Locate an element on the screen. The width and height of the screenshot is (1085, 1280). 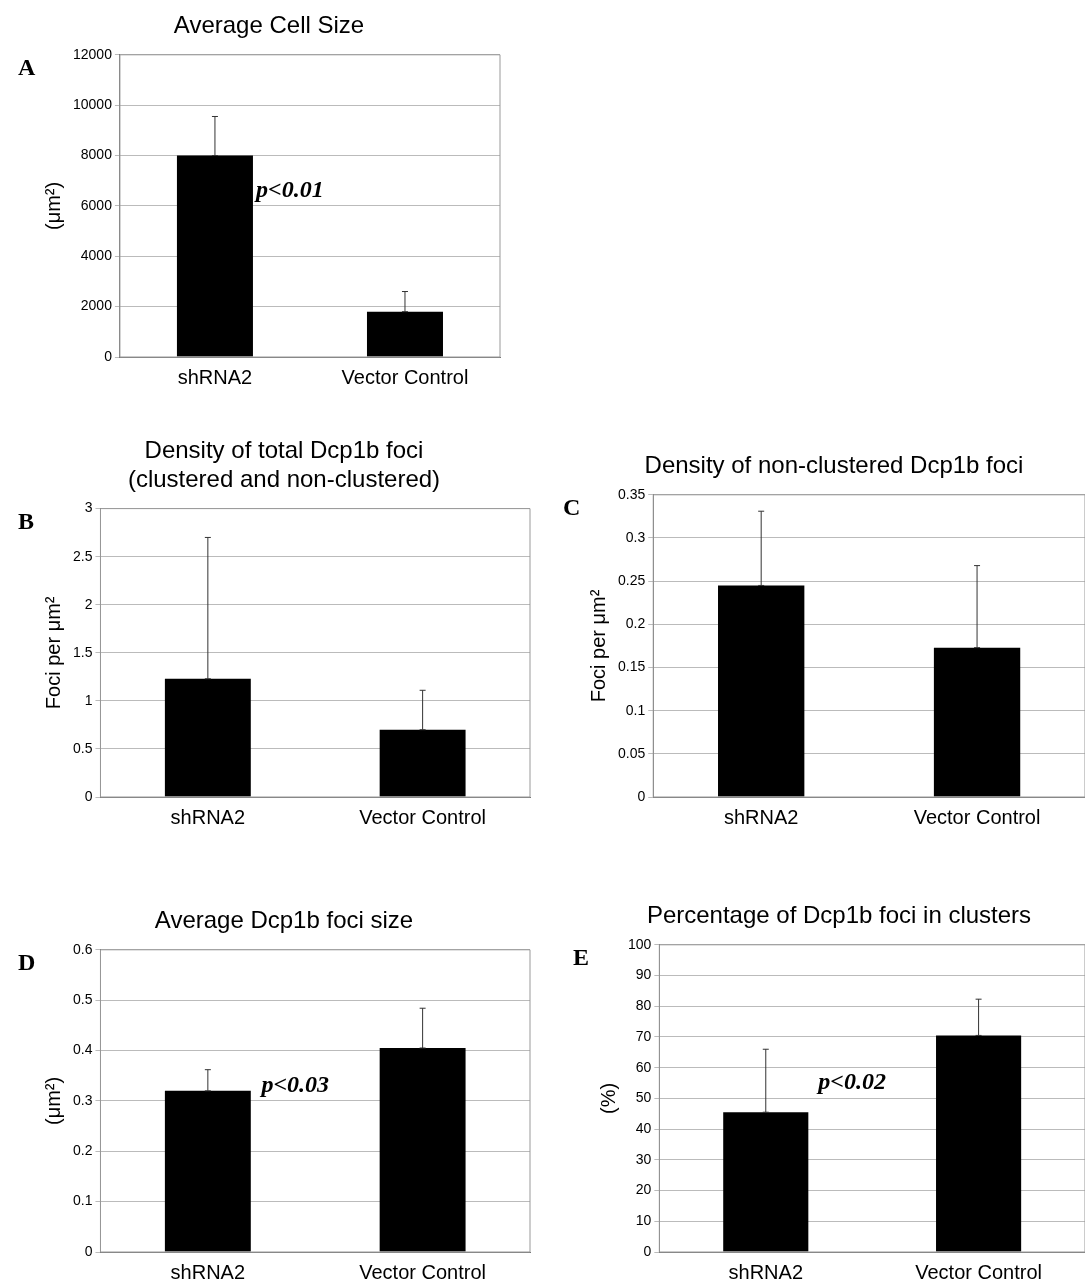
y-tick-label: 3 is located at coordinates (88, 507).